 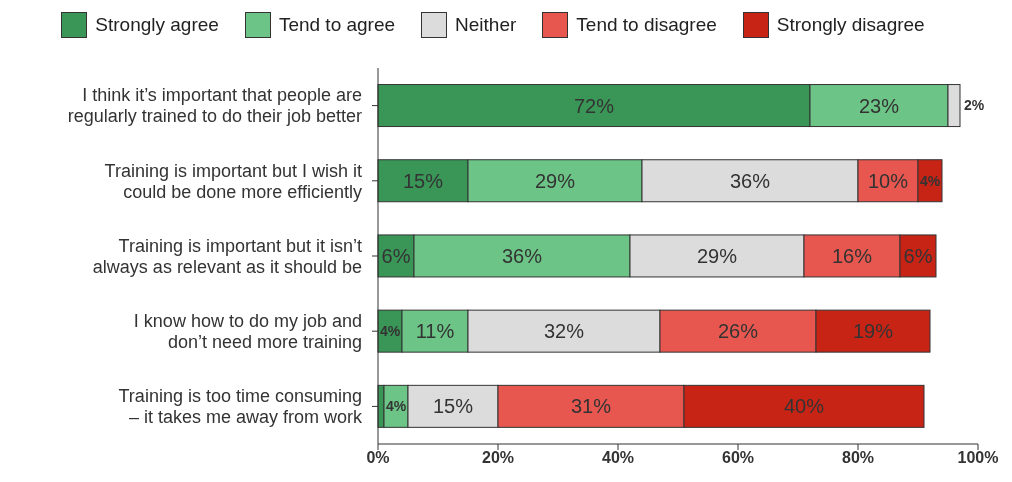 I want to click on y-tick-label: I know how to do my job and don’t need more training, so click(x=247, y=331).